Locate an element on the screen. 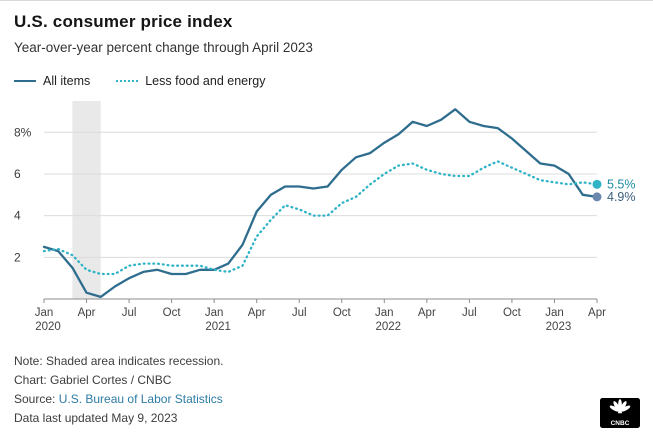 This screenshot has height=439, width=653. x-year-label: 2021 is located at coordinates (218, 327).